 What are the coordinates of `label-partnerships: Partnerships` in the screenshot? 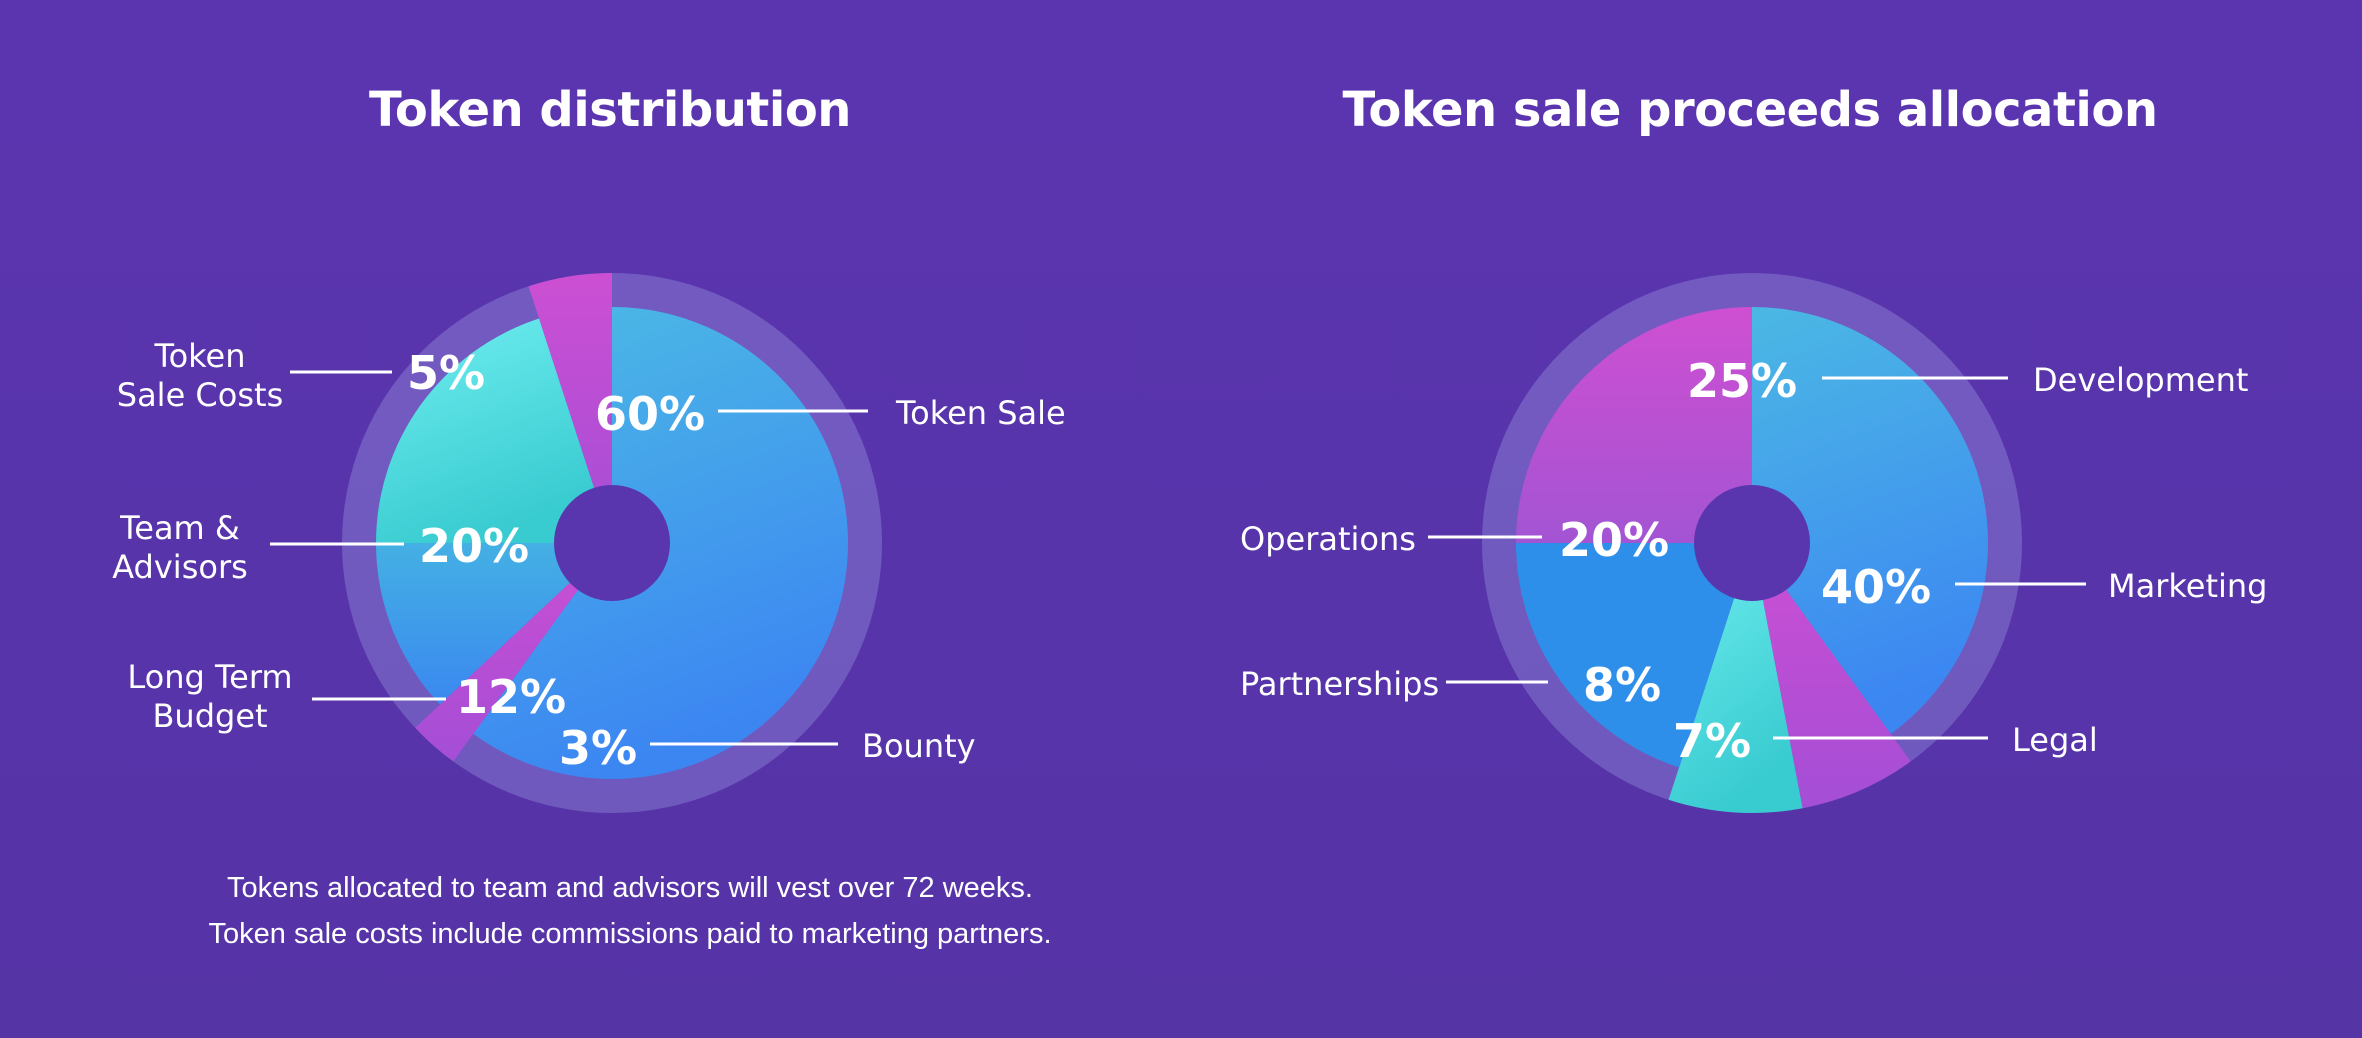 It's located at (1339, 684).